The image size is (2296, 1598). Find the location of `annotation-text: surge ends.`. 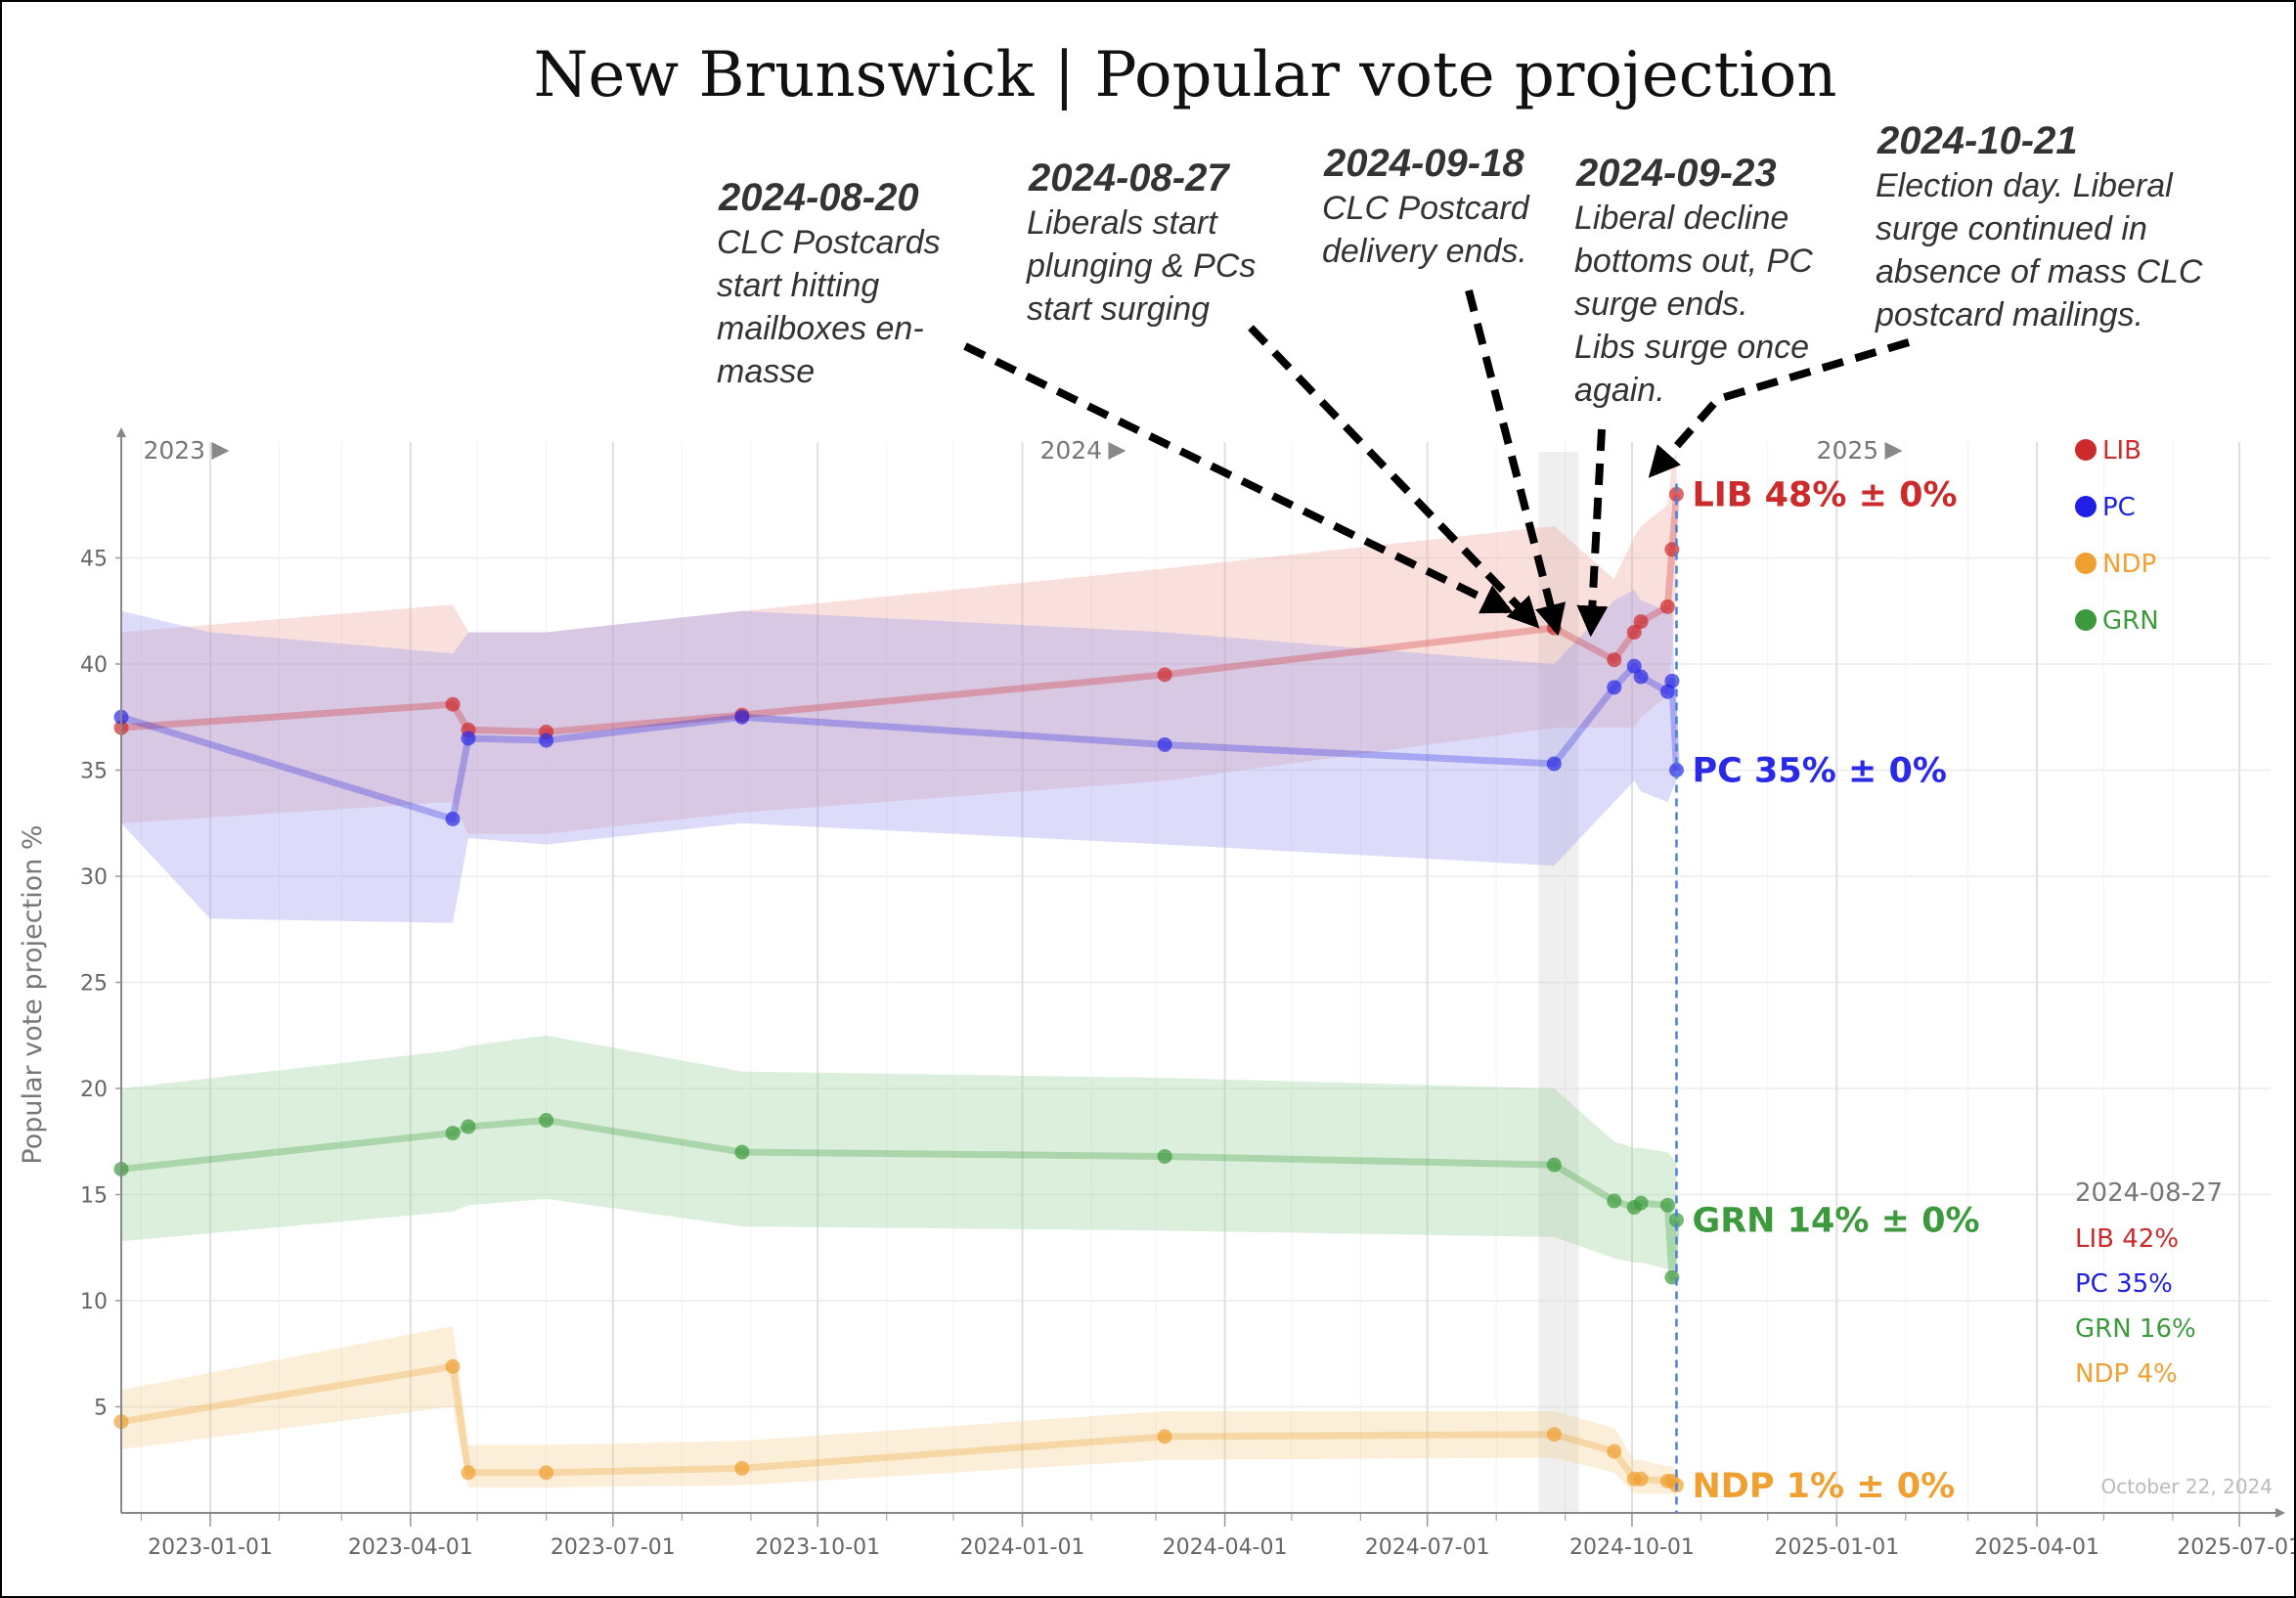

annotation-text: surge ends. is located at coordinates (1661, 304).